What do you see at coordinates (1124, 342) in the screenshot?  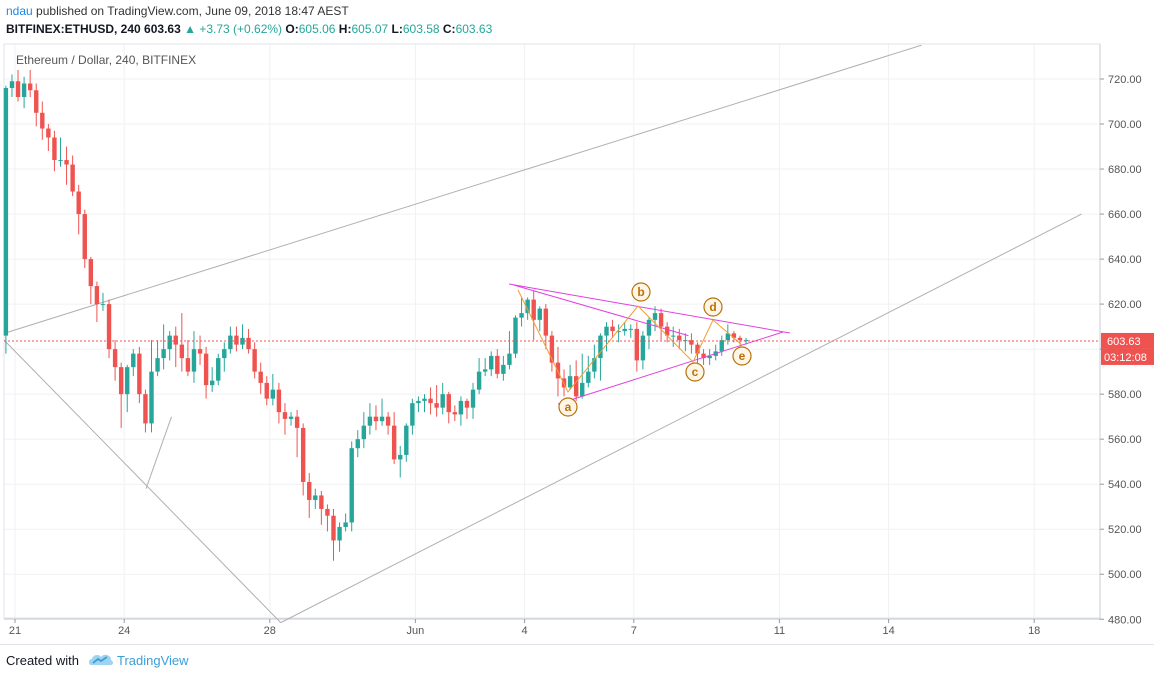 I see `last-price-badge-label: 603.63` at bounding box center [1124, 342].